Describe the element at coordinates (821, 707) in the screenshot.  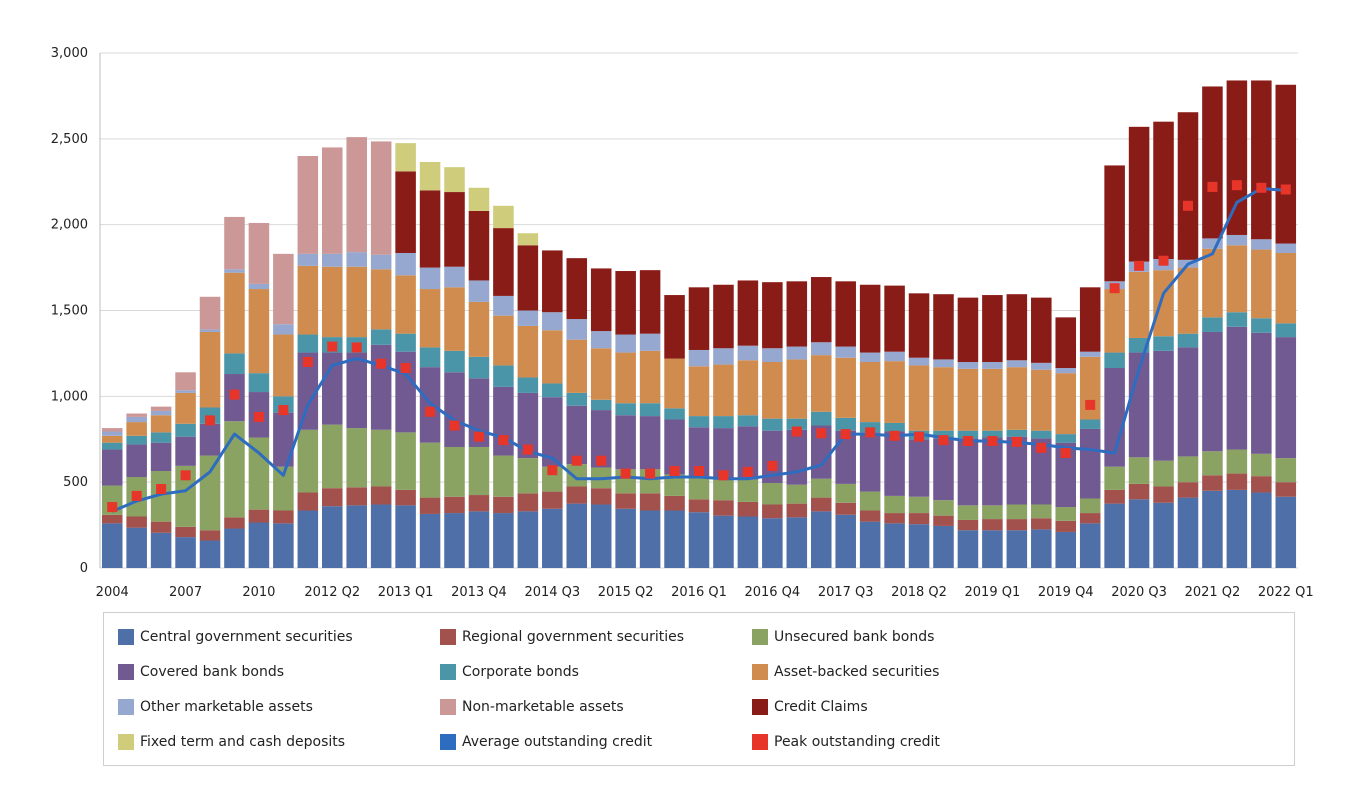
I see `legend-label: Credit Claims` at that location.